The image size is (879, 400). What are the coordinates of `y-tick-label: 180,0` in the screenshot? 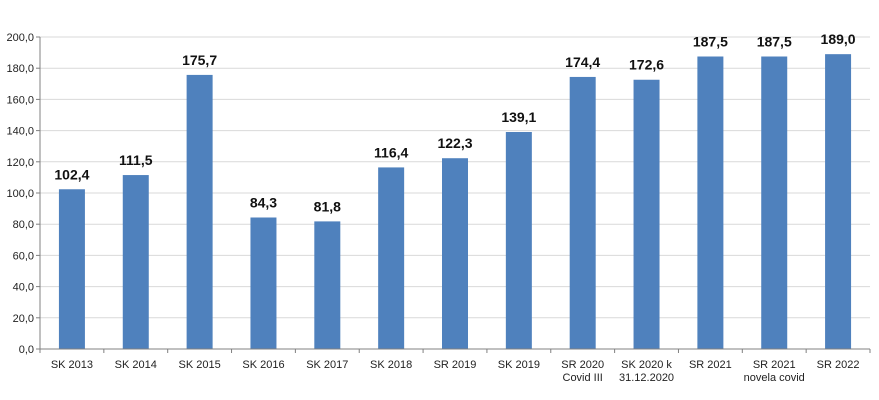 It's located at (20, 69).